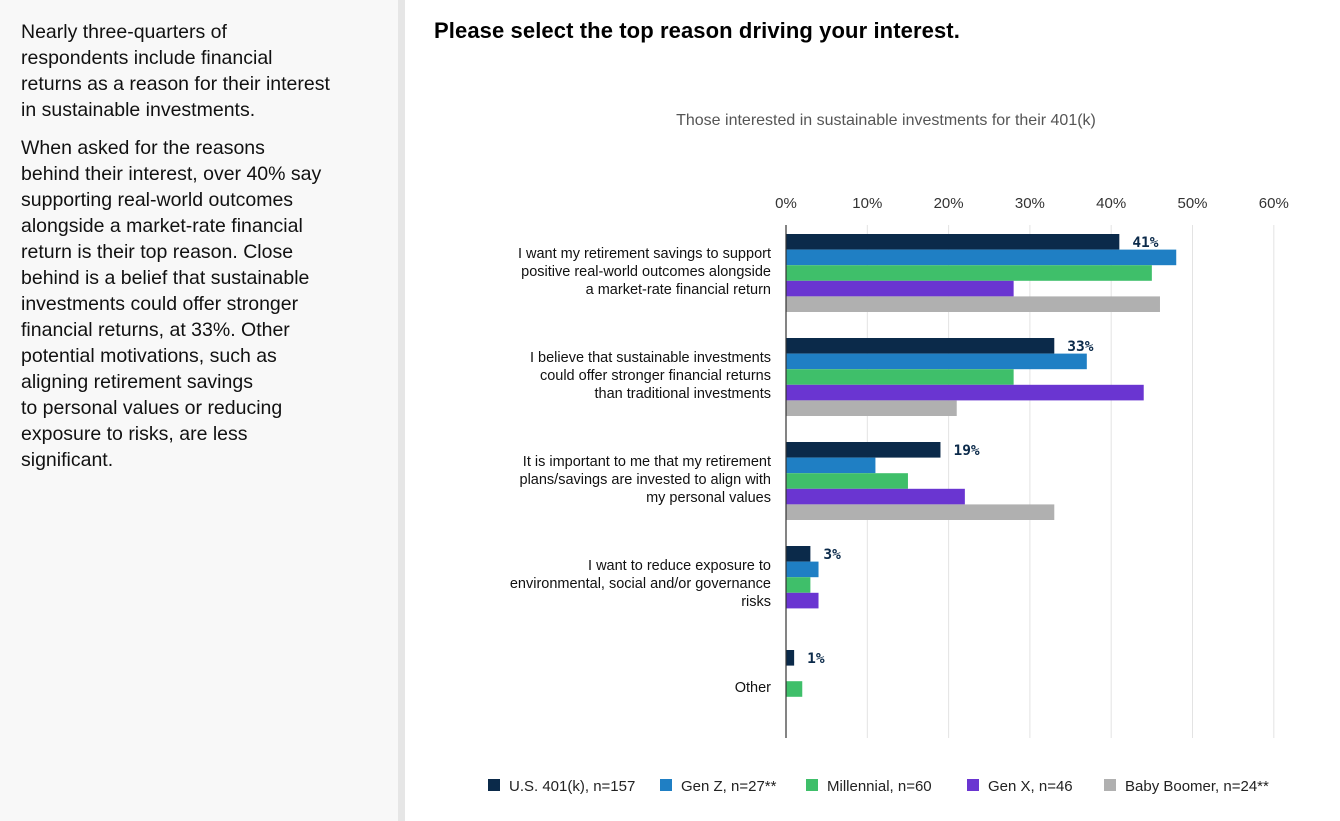  I want to click on category-label-2-line-2: my personal values, so click(708, 498).